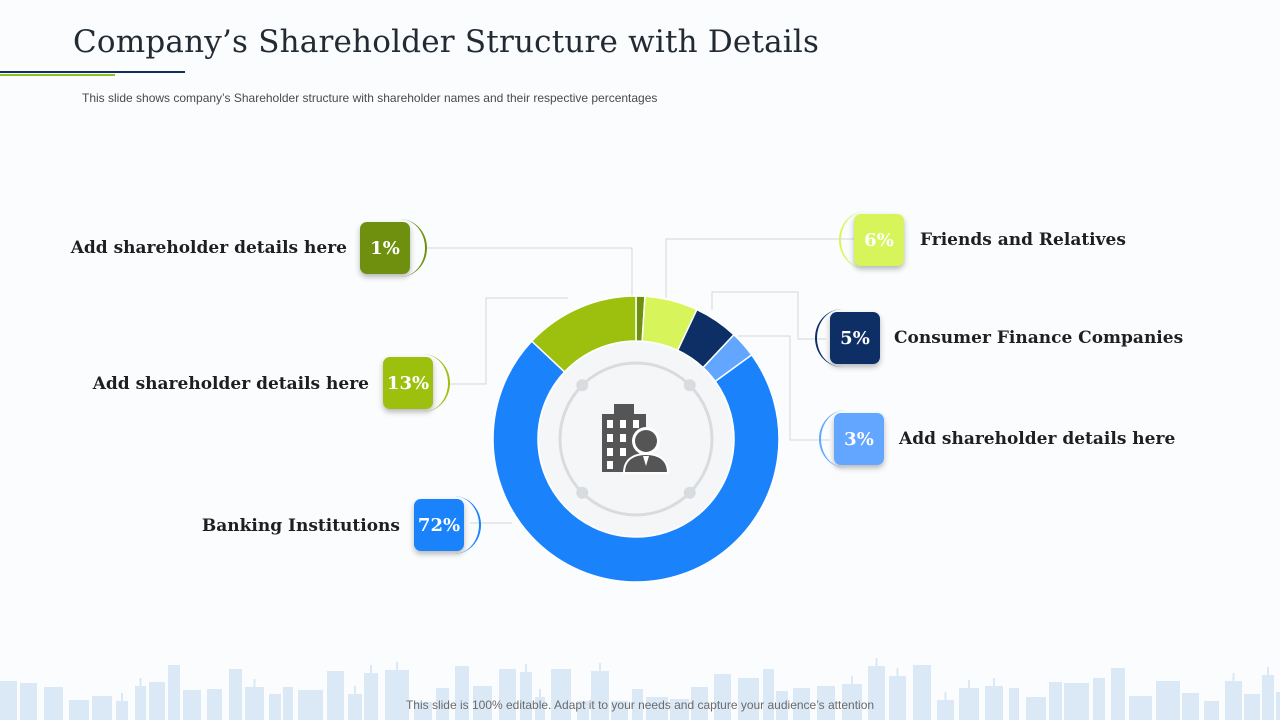  I want to click on building-person-icon, so click(636, 439).